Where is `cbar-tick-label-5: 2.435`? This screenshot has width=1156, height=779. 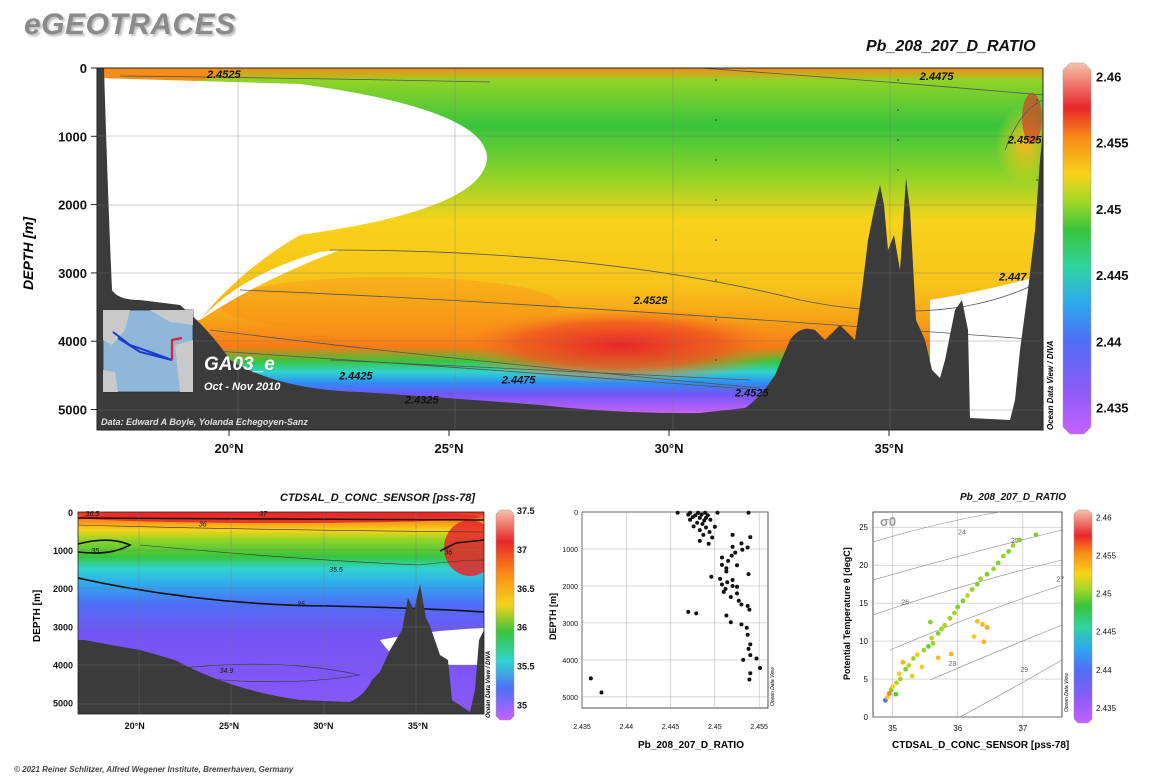 cbar-tick-label-5: 2.435 is located at coordinates (1112, 408).